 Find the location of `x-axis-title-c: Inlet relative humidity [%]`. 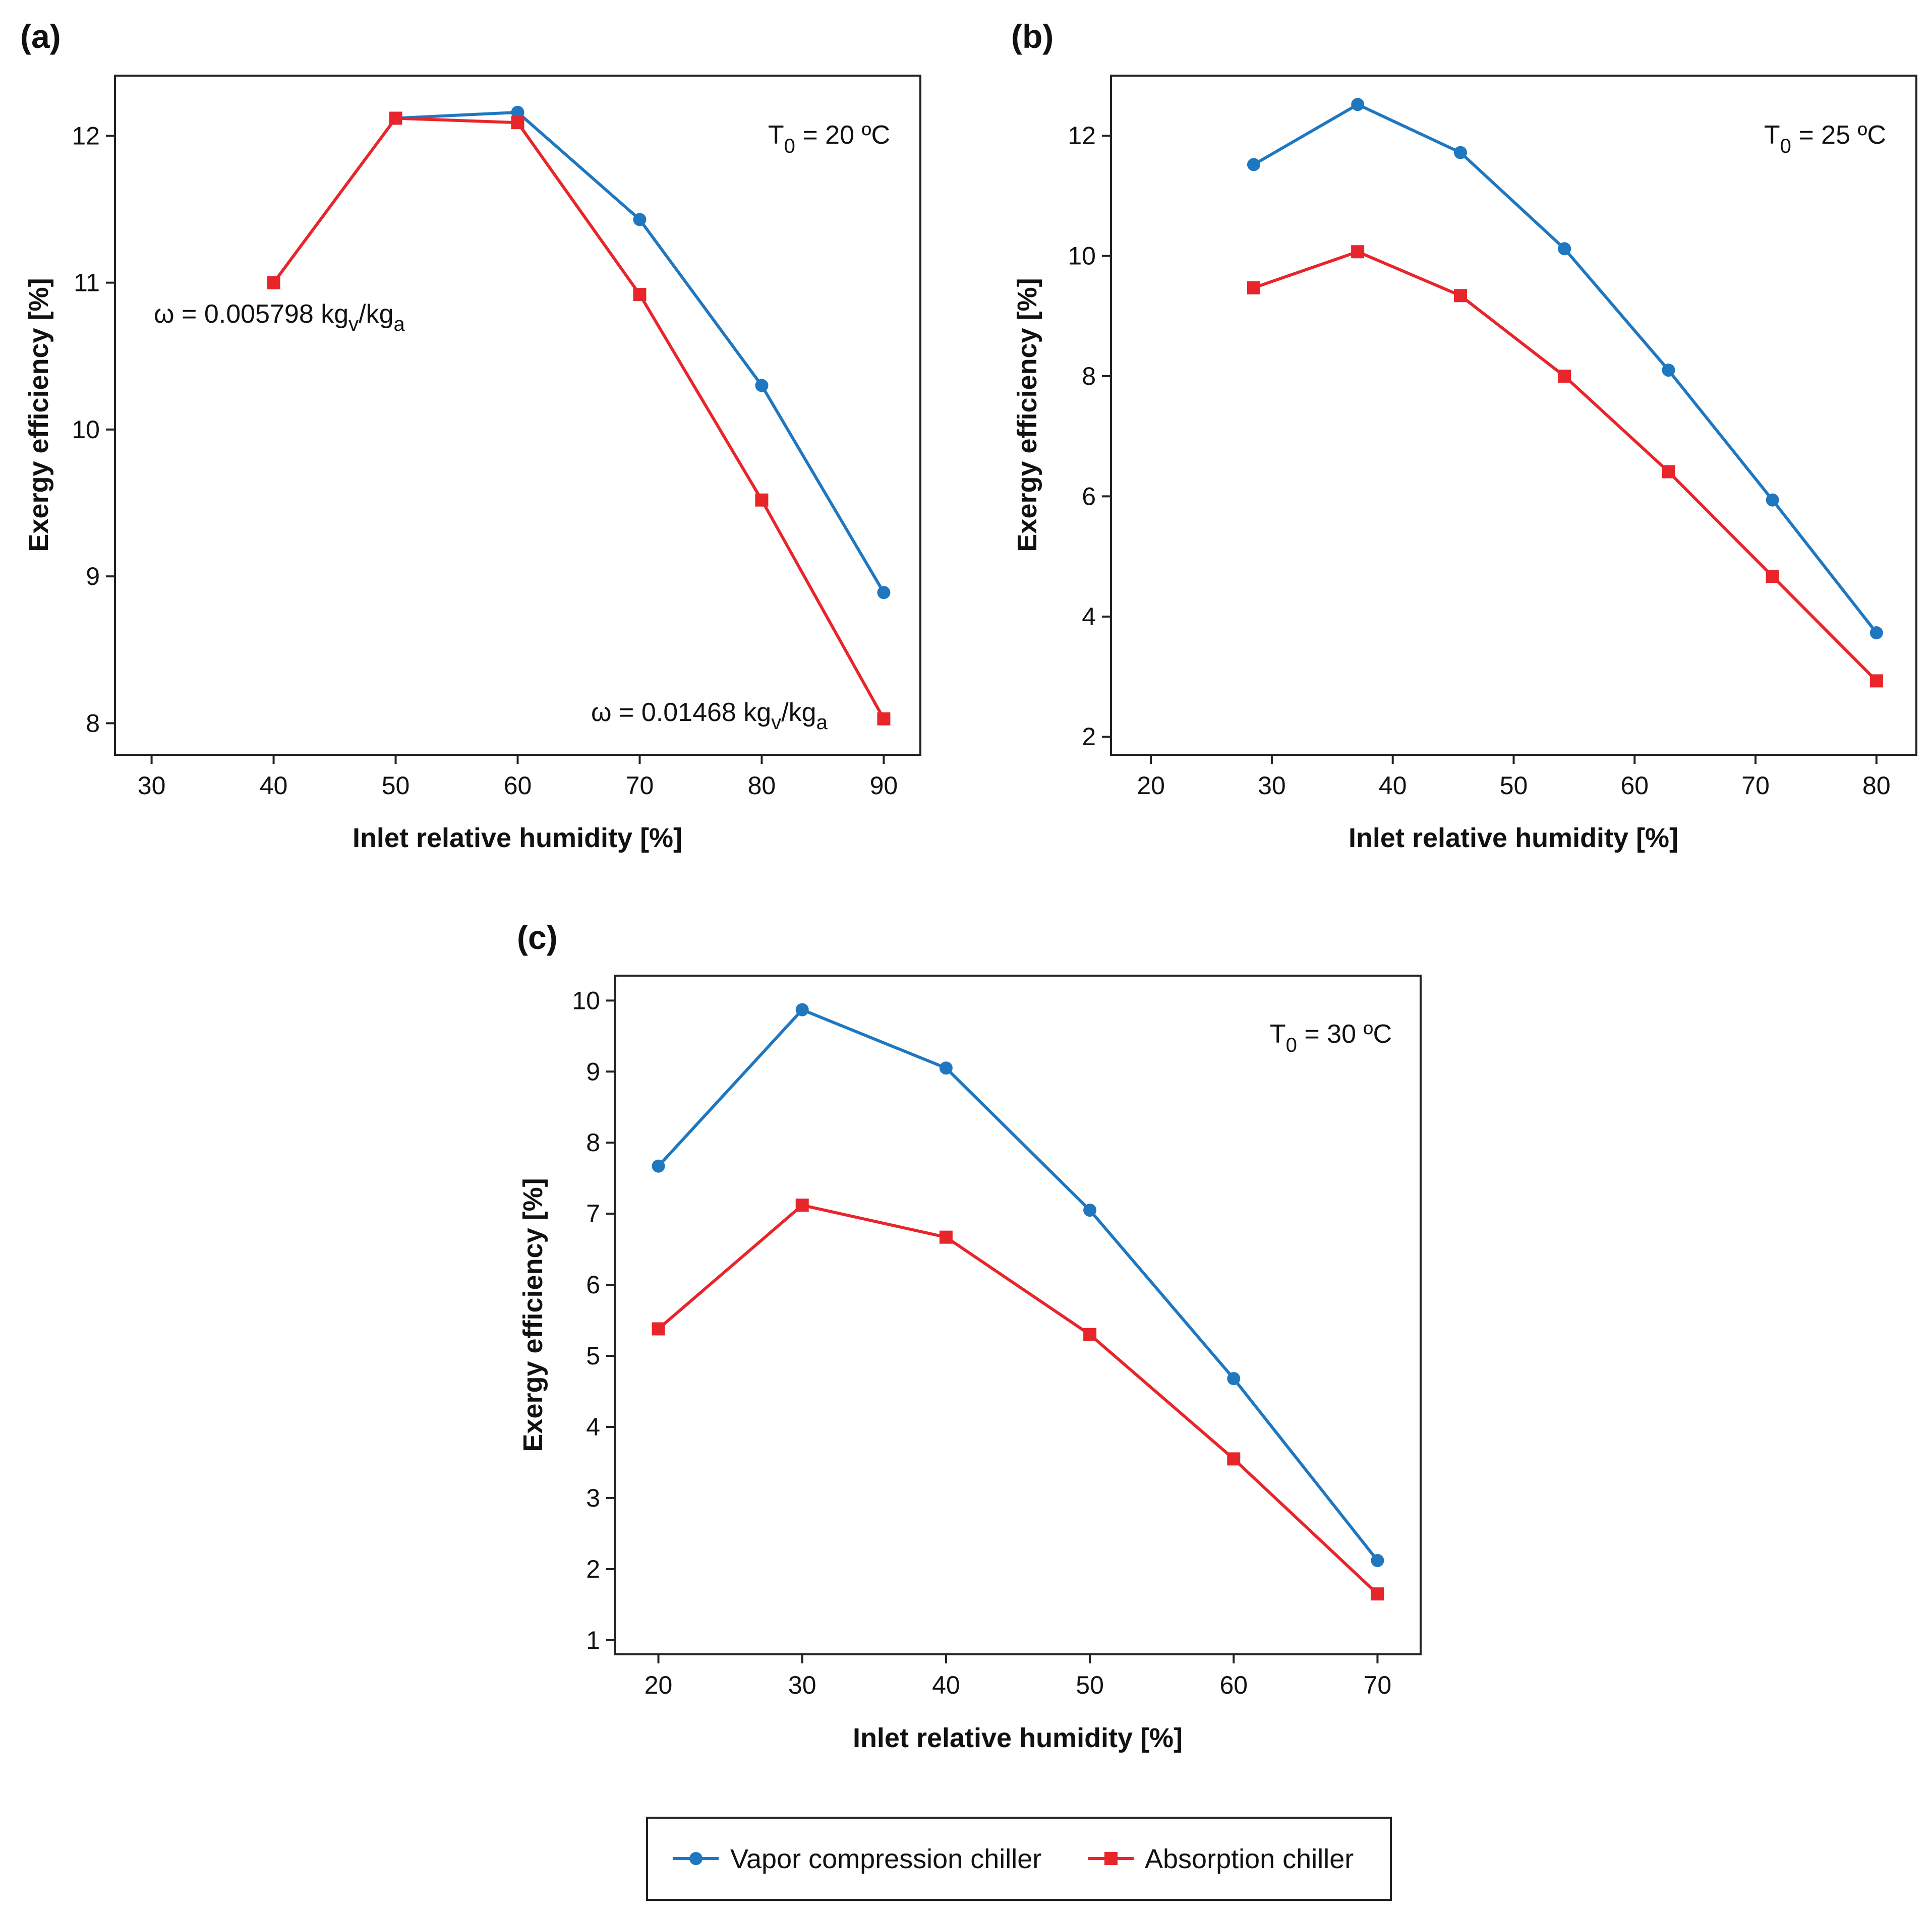

x-axis-title-c: Inlet relative humidity [%] is located at coordinates (1018, 1738).